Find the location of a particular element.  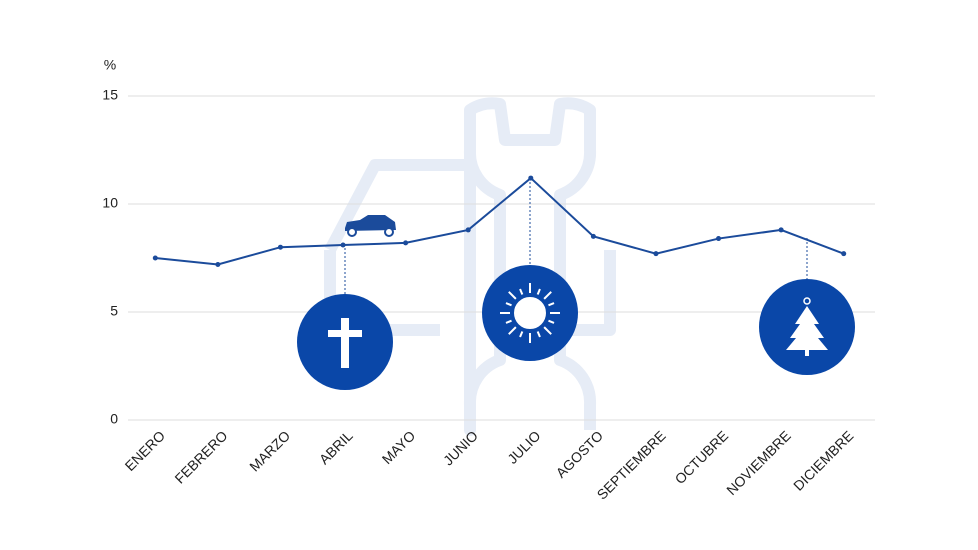

x-tick-label: DICIEMBRE is located at coordinates (823, 460).